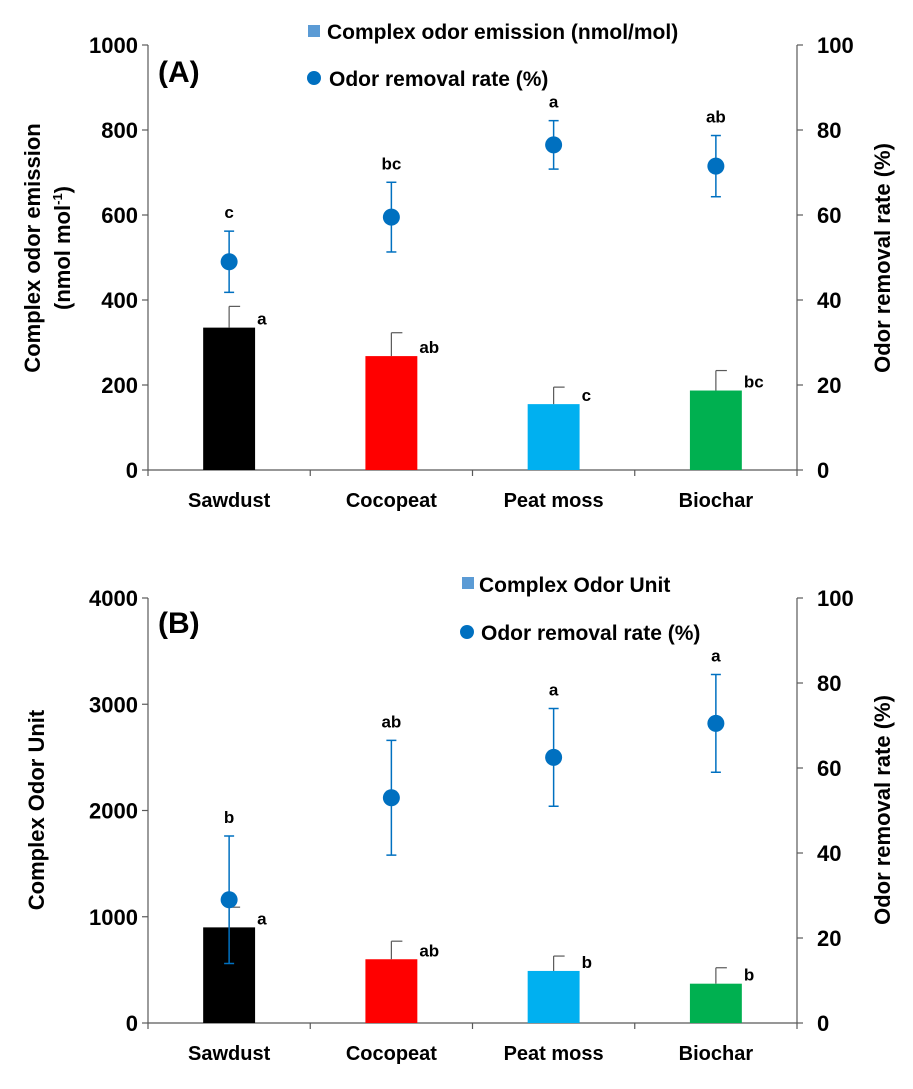 This screenshot has height=1089, width=913. What do you see at coordinates (132, 1023) in the screenshot?
I see `panel-b-left-tick-label: 0` at bounding box center [132, 1023].